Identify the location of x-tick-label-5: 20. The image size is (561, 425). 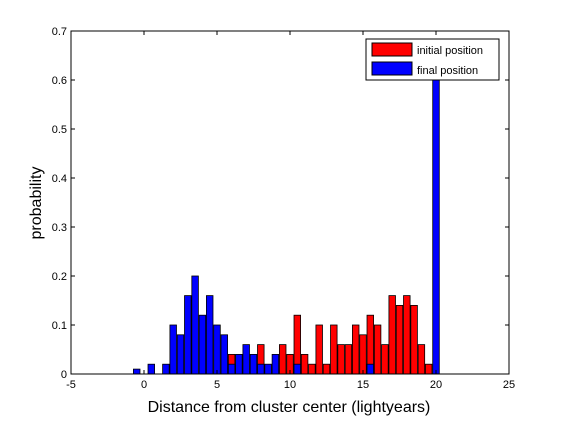
(436, 385).